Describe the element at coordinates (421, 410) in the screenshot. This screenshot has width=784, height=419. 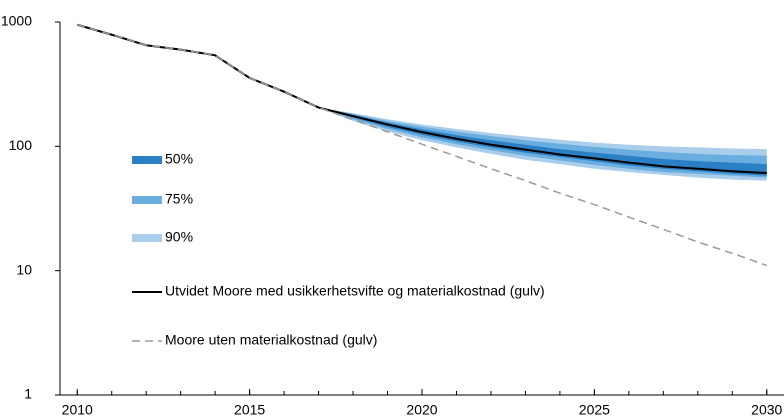
I see `x-tick-label: 2020` at that location.